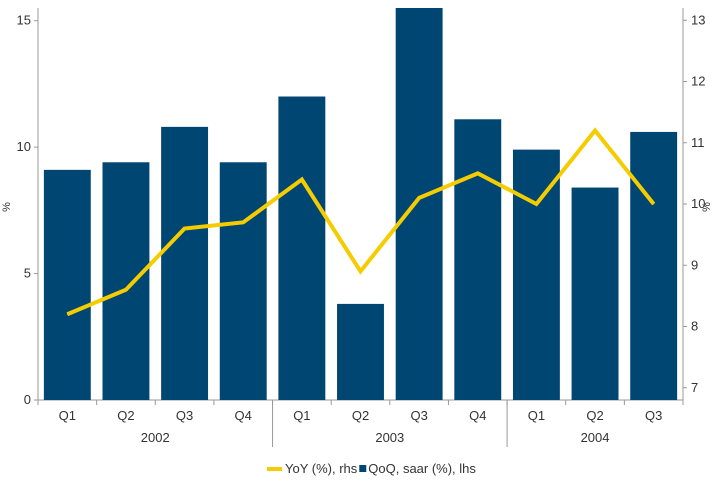 Image resolution: width=717 pixels, height=493 pixels. I want to click on year-label: 2003, so click(389, 437).